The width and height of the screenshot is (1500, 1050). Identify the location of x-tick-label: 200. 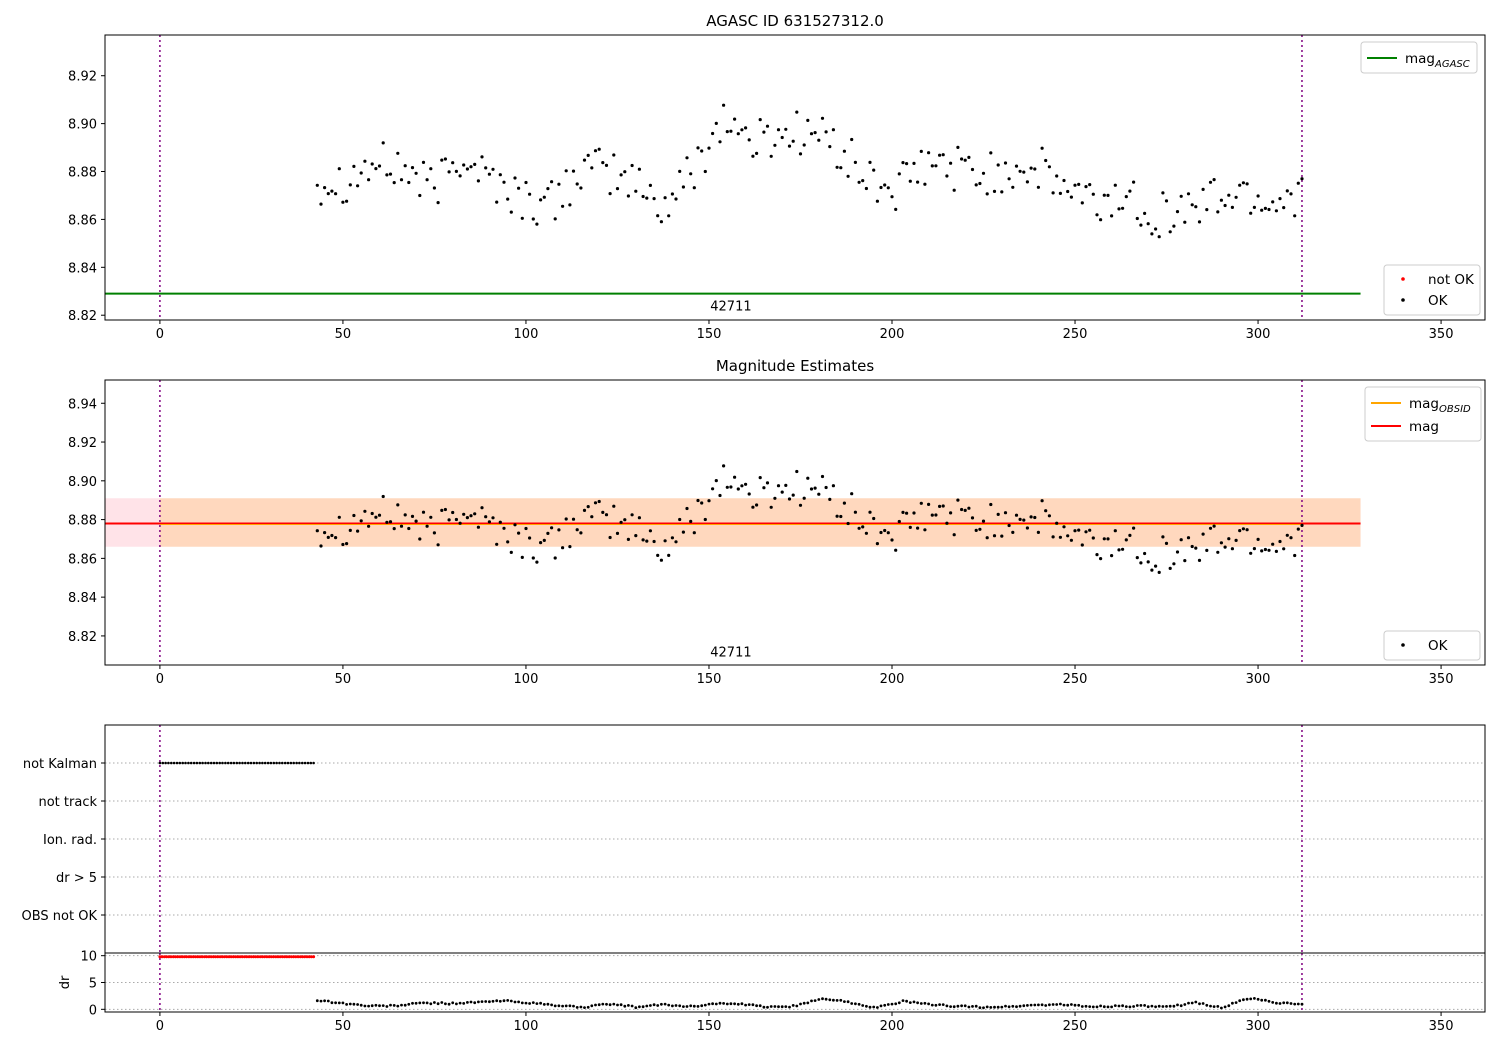
(892, 679).